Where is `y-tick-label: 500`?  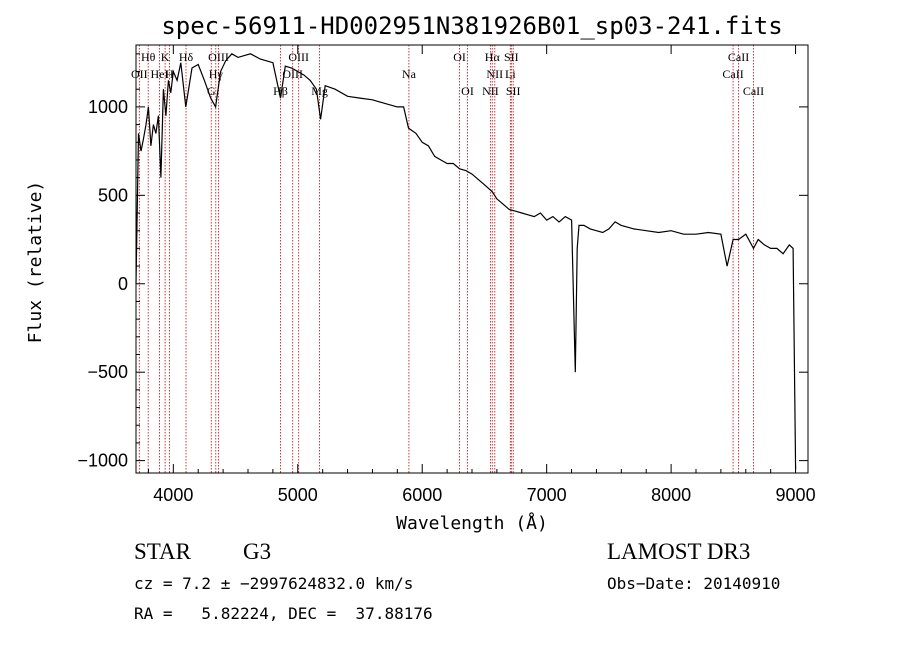 y-tick-label: 500 is located at coordinates (113, 195).